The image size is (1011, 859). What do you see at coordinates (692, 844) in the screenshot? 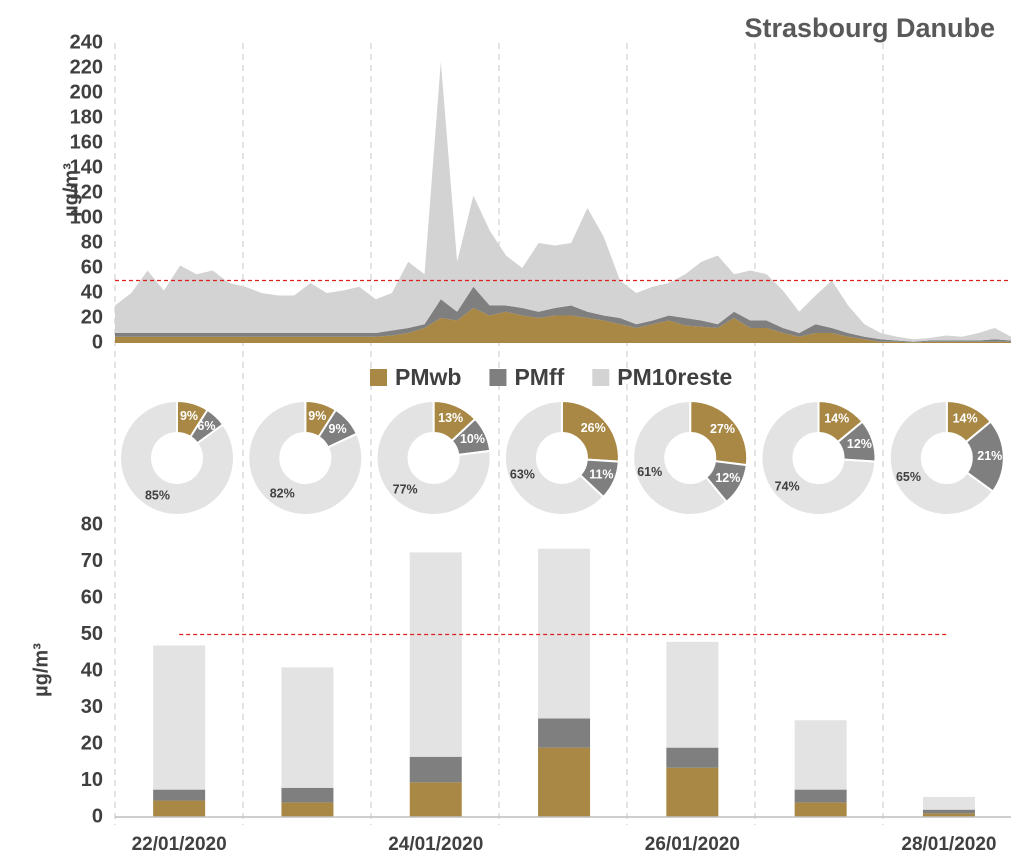
I see `x-tick-label: 26/01/2020` at bounding box center [692, 844].